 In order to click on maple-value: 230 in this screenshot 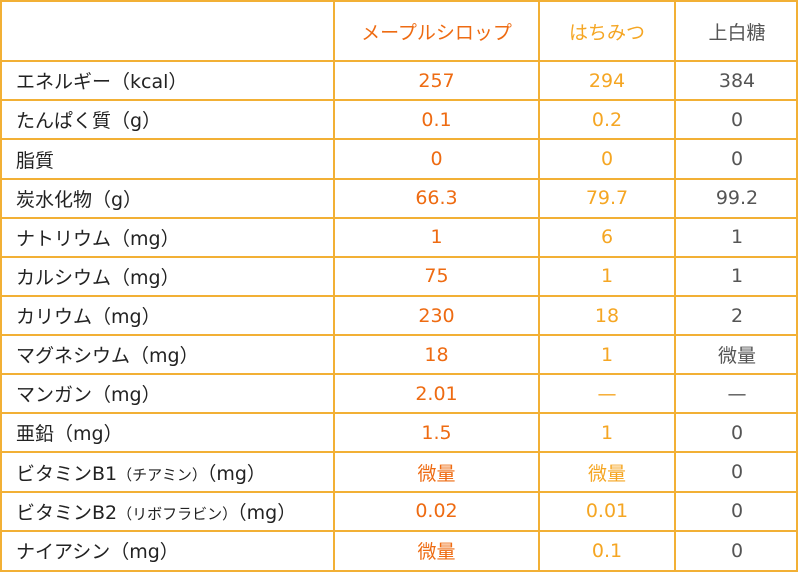, I will do `click(436, 315)`.